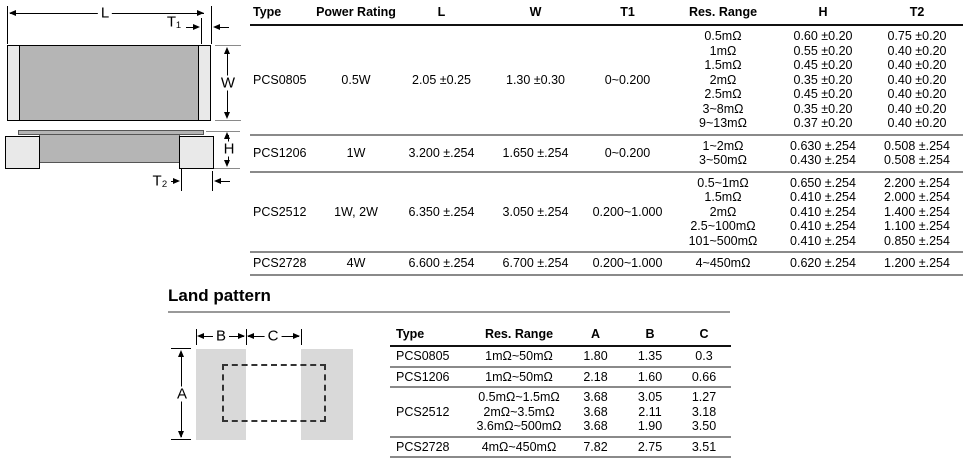 This screenshot has height=469, width=963. I want to click on t2-value: 2.200 ±.254, so click(917, 182).